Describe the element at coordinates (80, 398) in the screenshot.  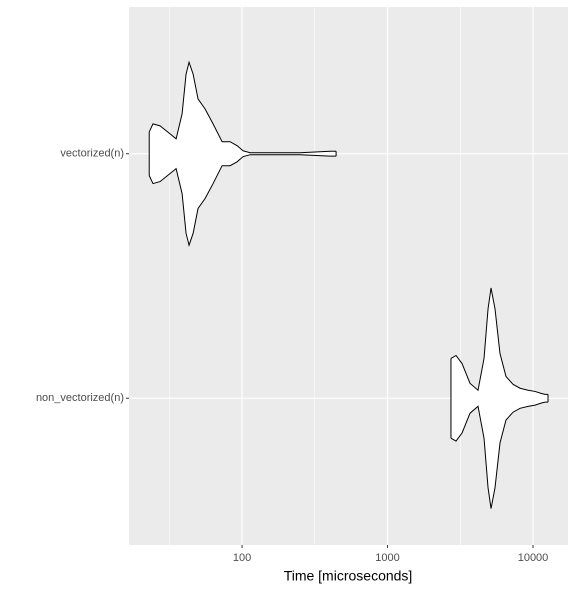
I see `y-tick-label: non_vectorized(n)` at that location.